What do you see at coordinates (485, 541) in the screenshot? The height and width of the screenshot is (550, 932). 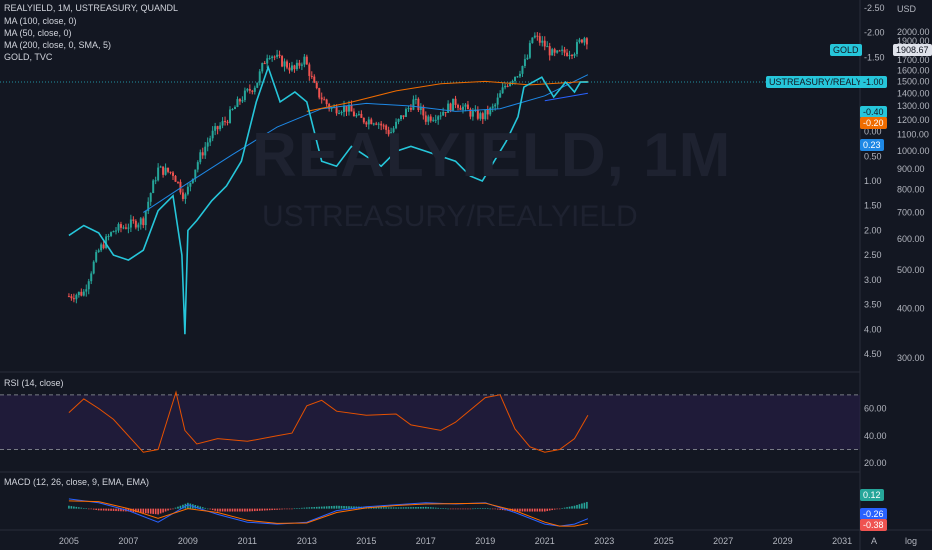 I see `time-axis-tick: 2019` at bounding box center [485, 541].